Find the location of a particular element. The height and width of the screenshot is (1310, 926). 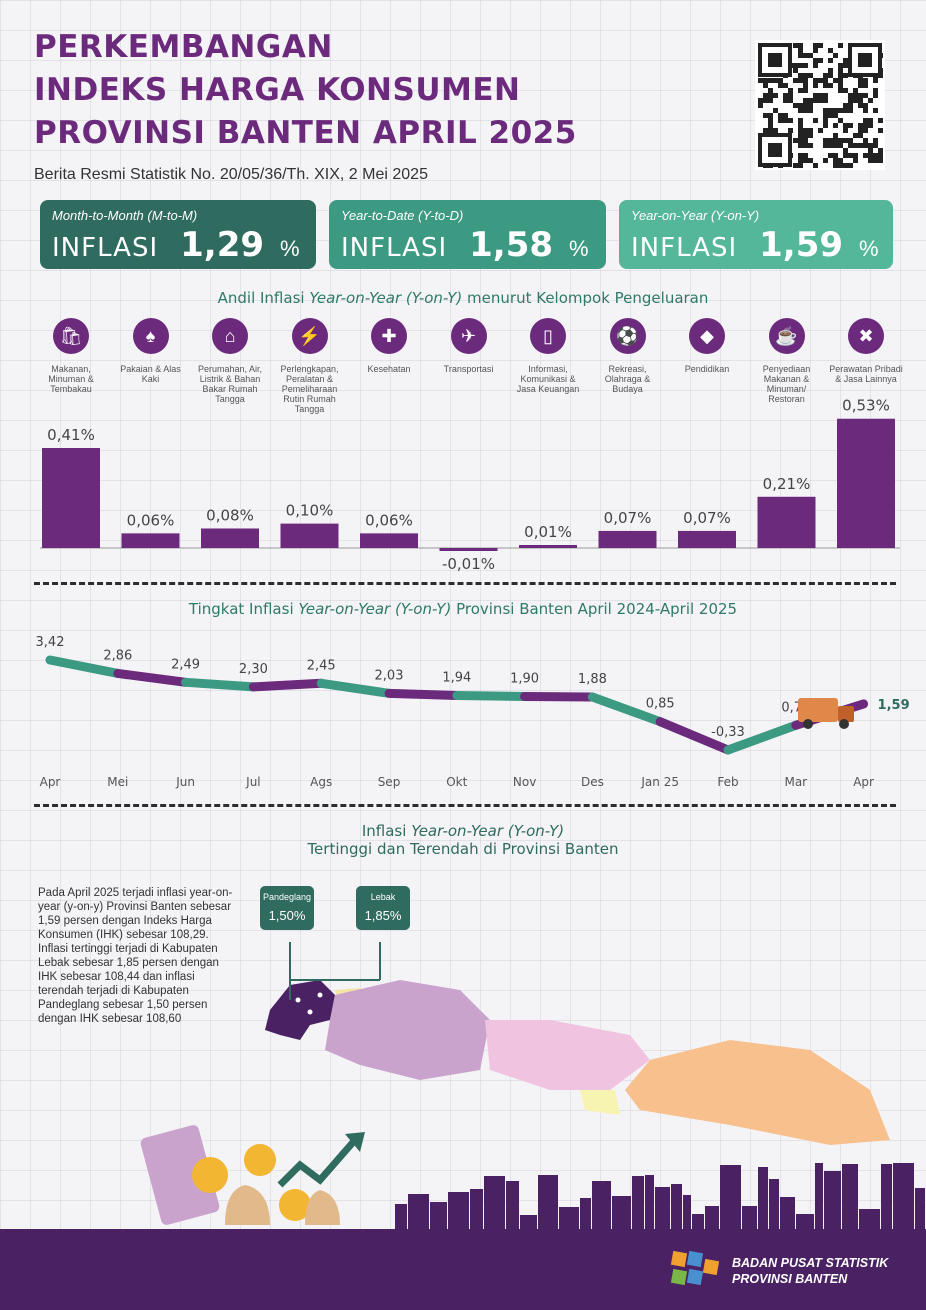

card-value: 1,29 is located at coordinates (222, 245).